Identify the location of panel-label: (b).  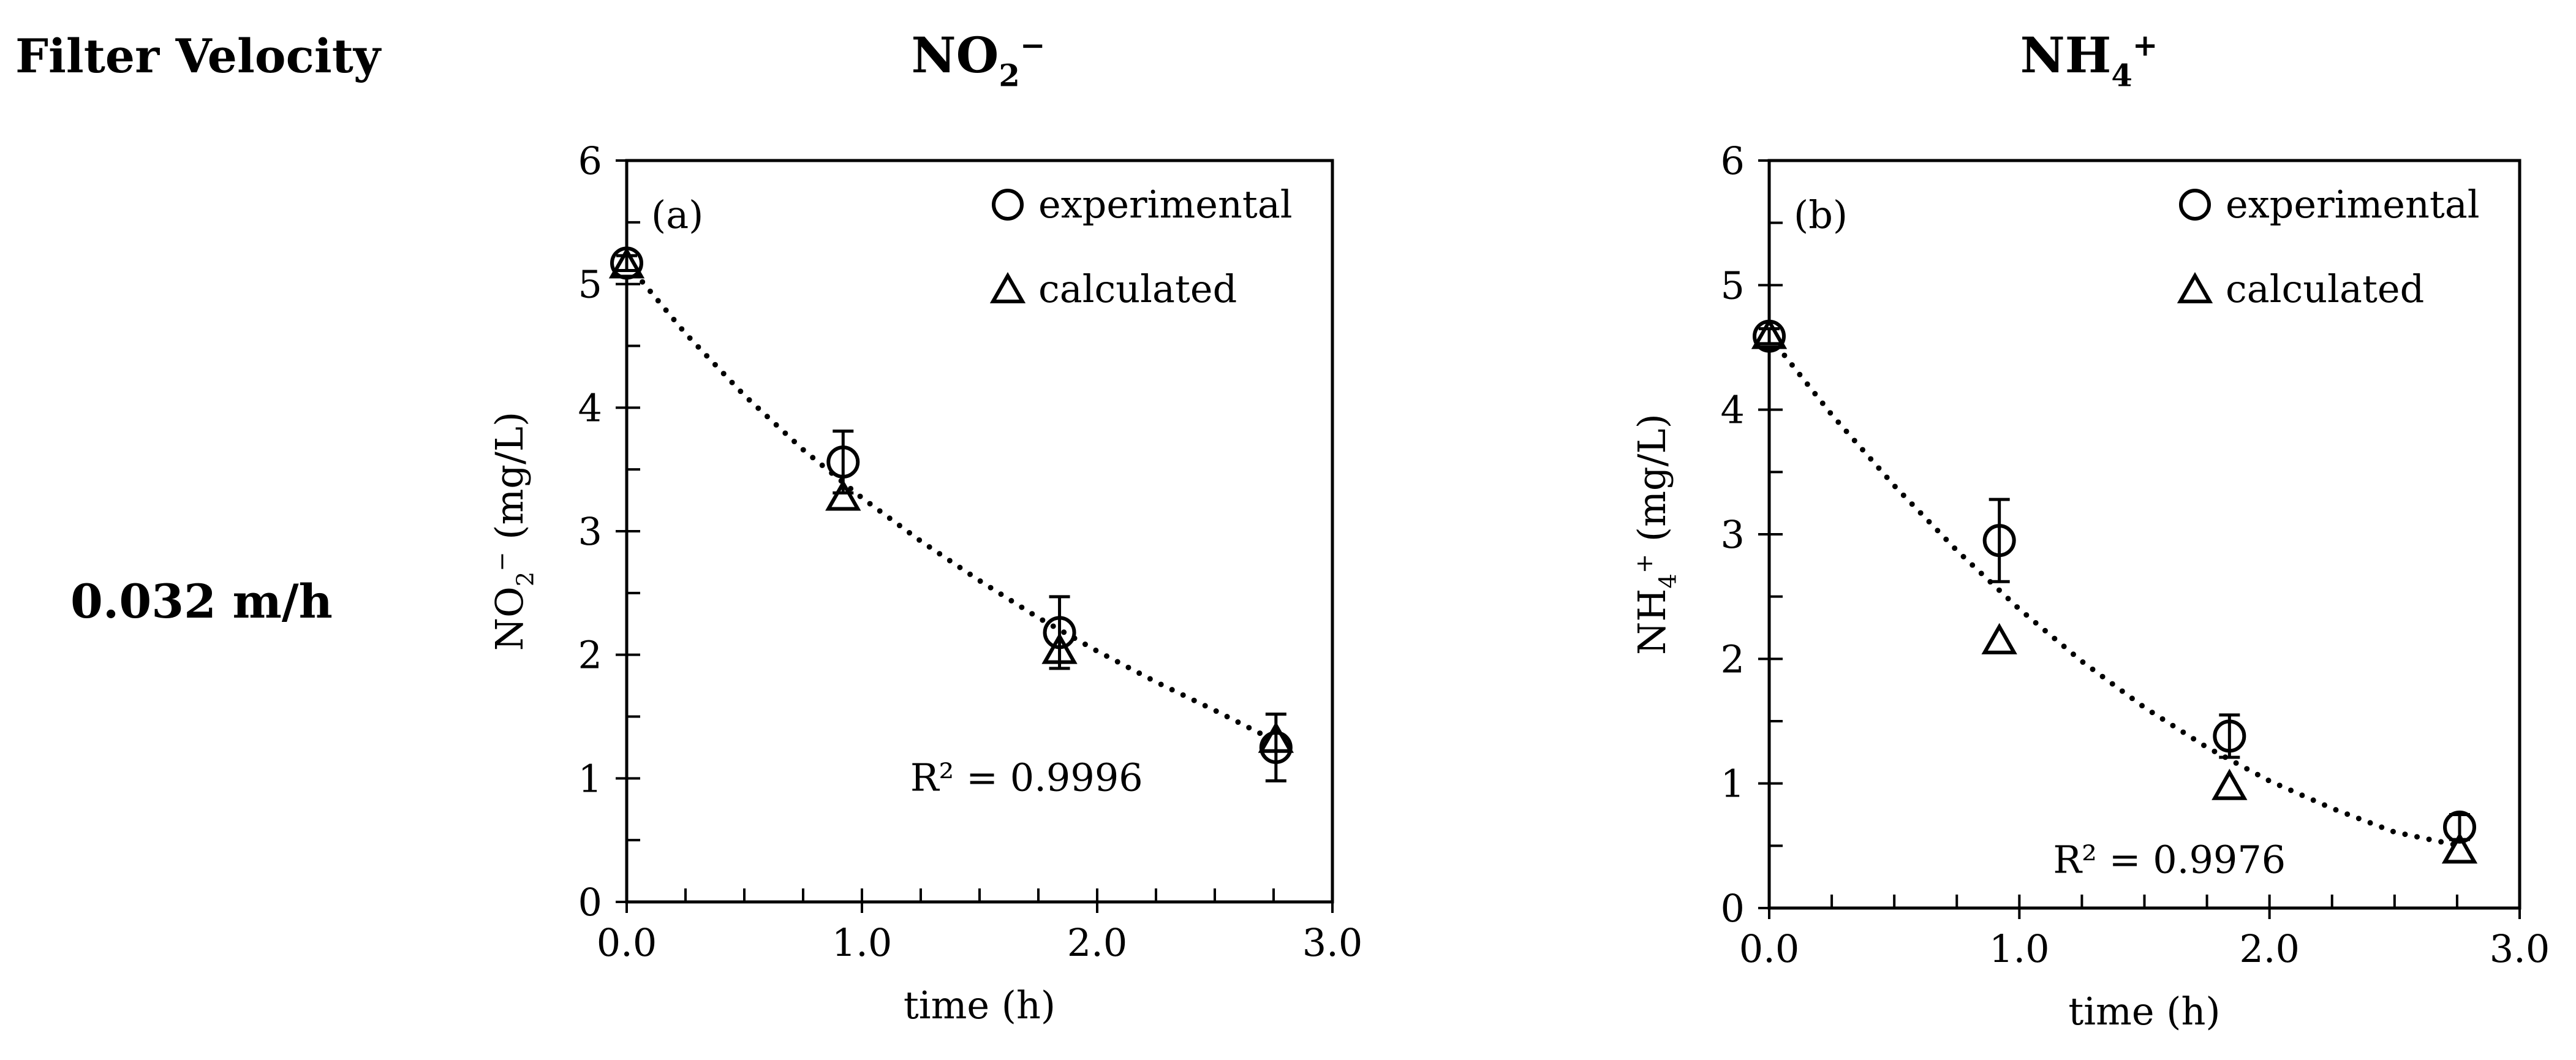
(1821, 214).